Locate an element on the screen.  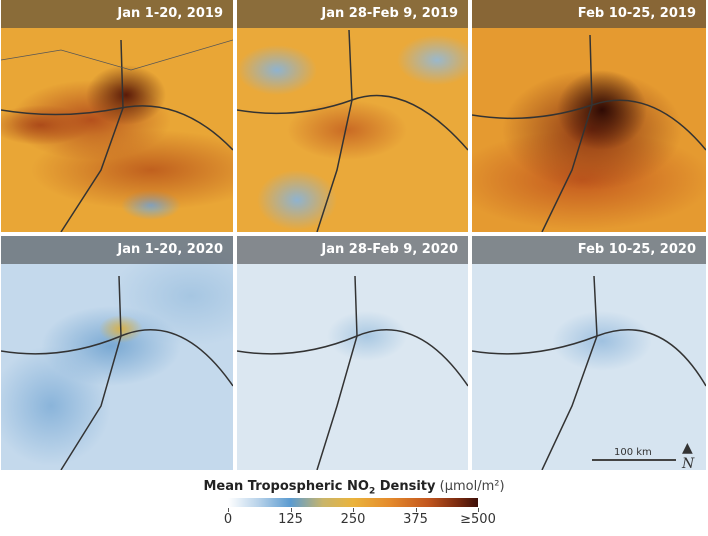
map-panel-jan1-20-2020: Jan 1-20, 2020 is located at coordinates (117, 353).